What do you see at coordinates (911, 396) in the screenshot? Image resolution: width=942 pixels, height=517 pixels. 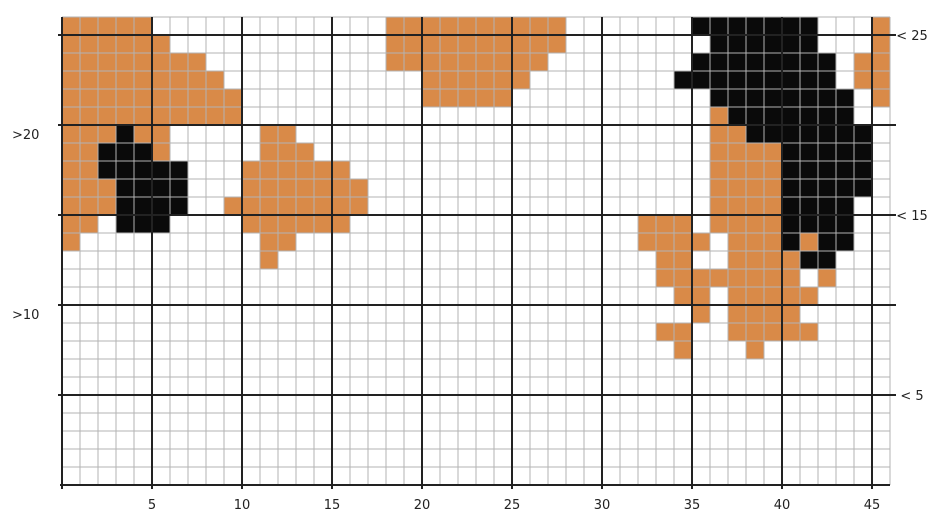 I see `right-tick-label: < 5` at bounding box center [911, 396].